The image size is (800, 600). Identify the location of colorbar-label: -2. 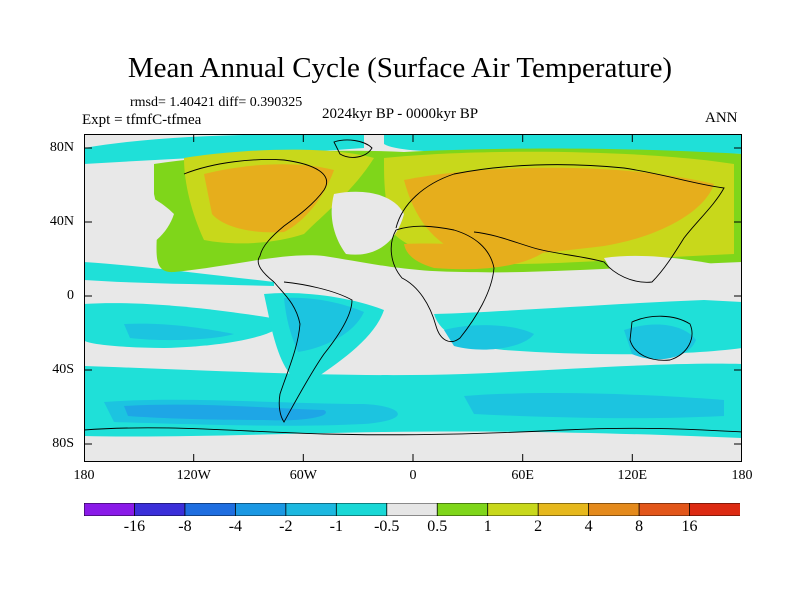
(286, 526).